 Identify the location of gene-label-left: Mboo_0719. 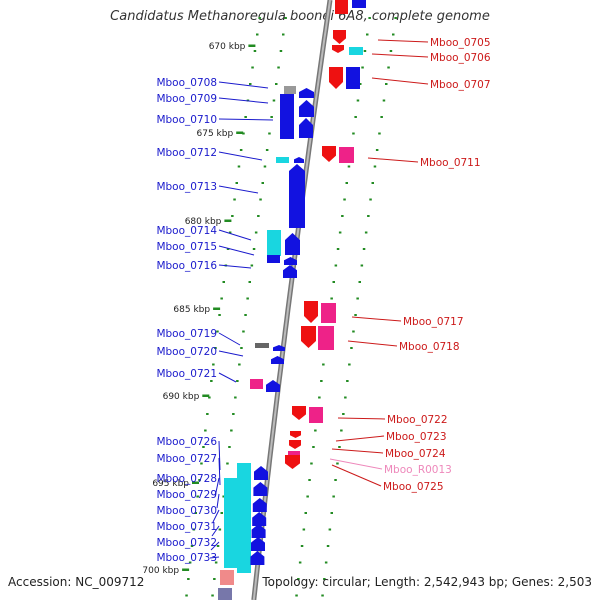
(186, 334).